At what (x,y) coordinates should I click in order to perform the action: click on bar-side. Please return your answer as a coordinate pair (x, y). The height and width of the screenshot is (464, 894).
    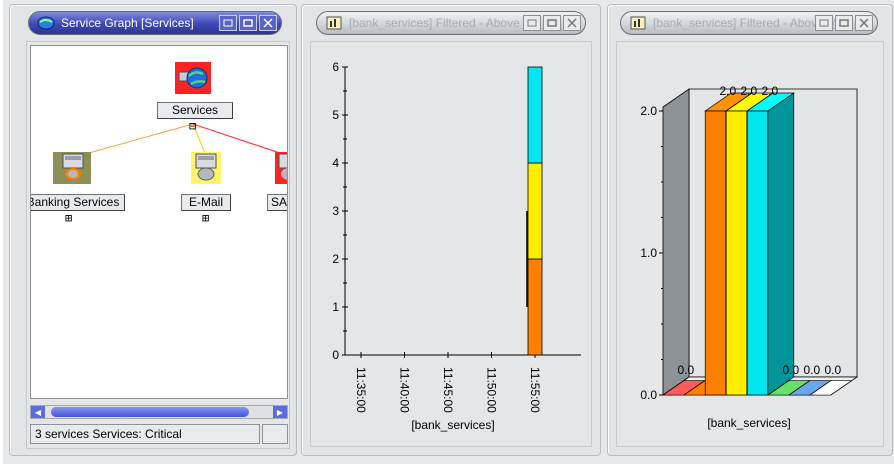
    Looking at the image, I should click on (781, 244).